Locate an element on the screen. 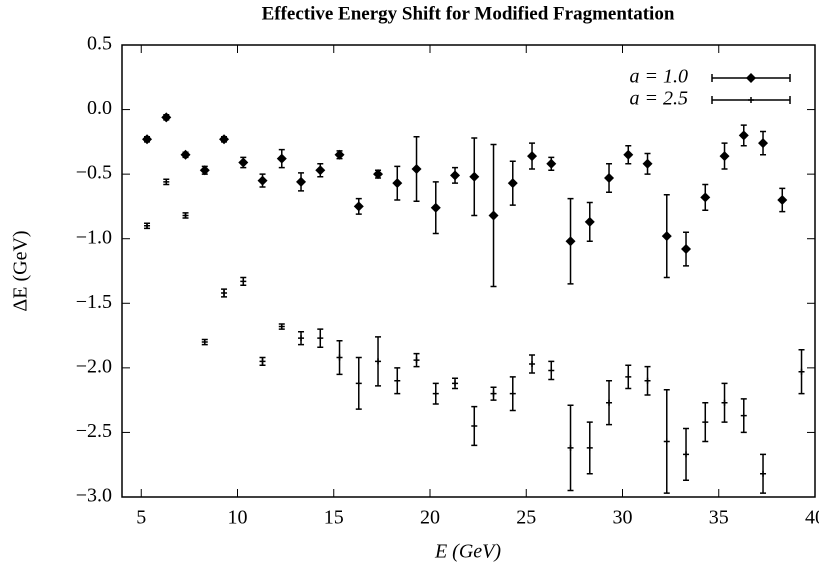 The image size is (819, 569). y-tick-label: −1.0 is located at coordinates (94, 237).